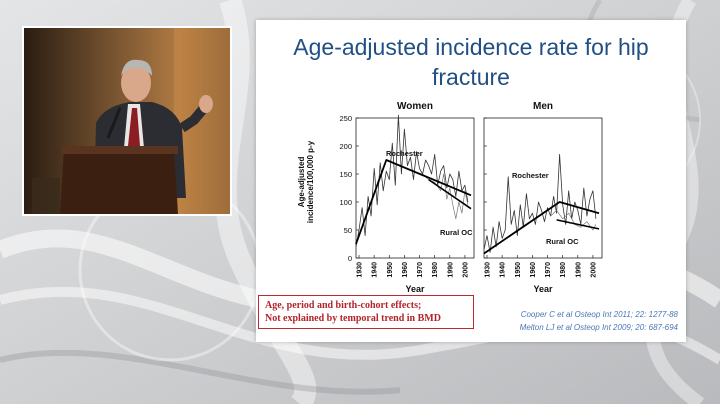  I want to click on men-x-tick-label: 2000, so click(593, 270).